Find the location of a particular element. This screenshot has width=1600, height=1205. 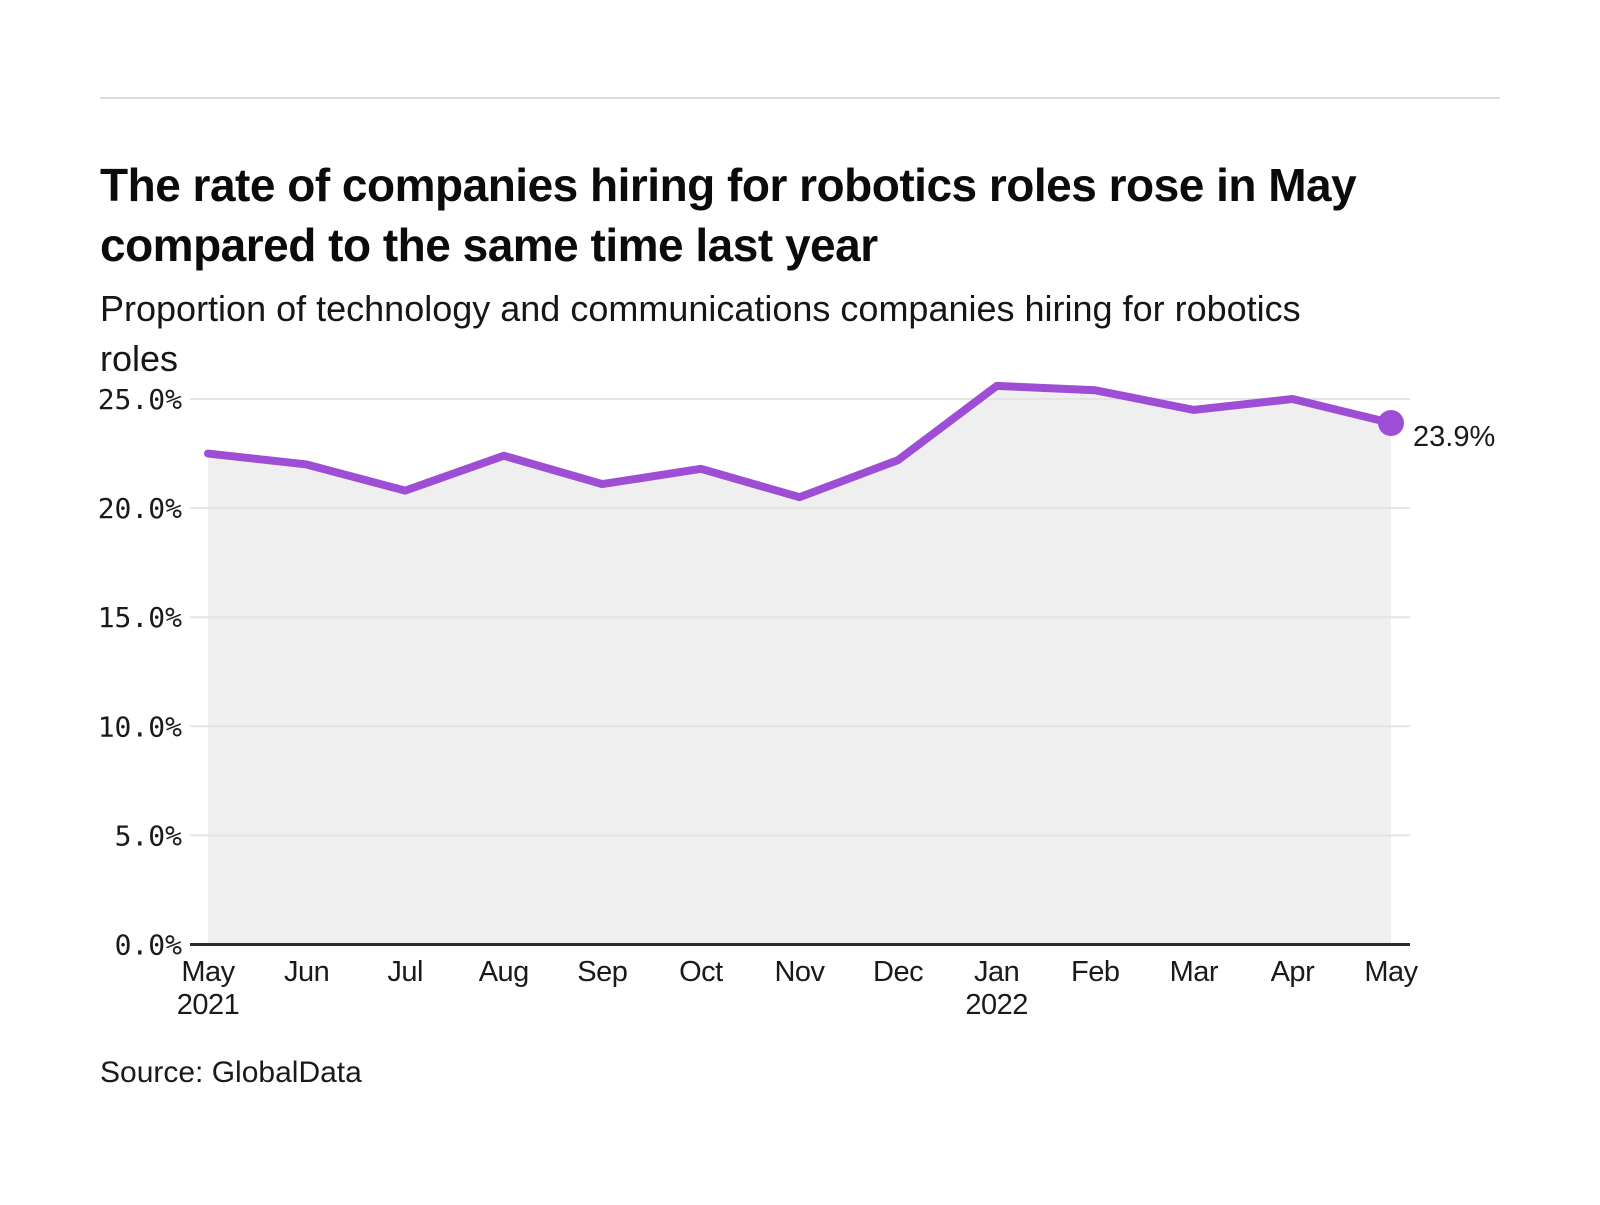

y-tick-label: 20.0% is located at coordinates (140, 508).